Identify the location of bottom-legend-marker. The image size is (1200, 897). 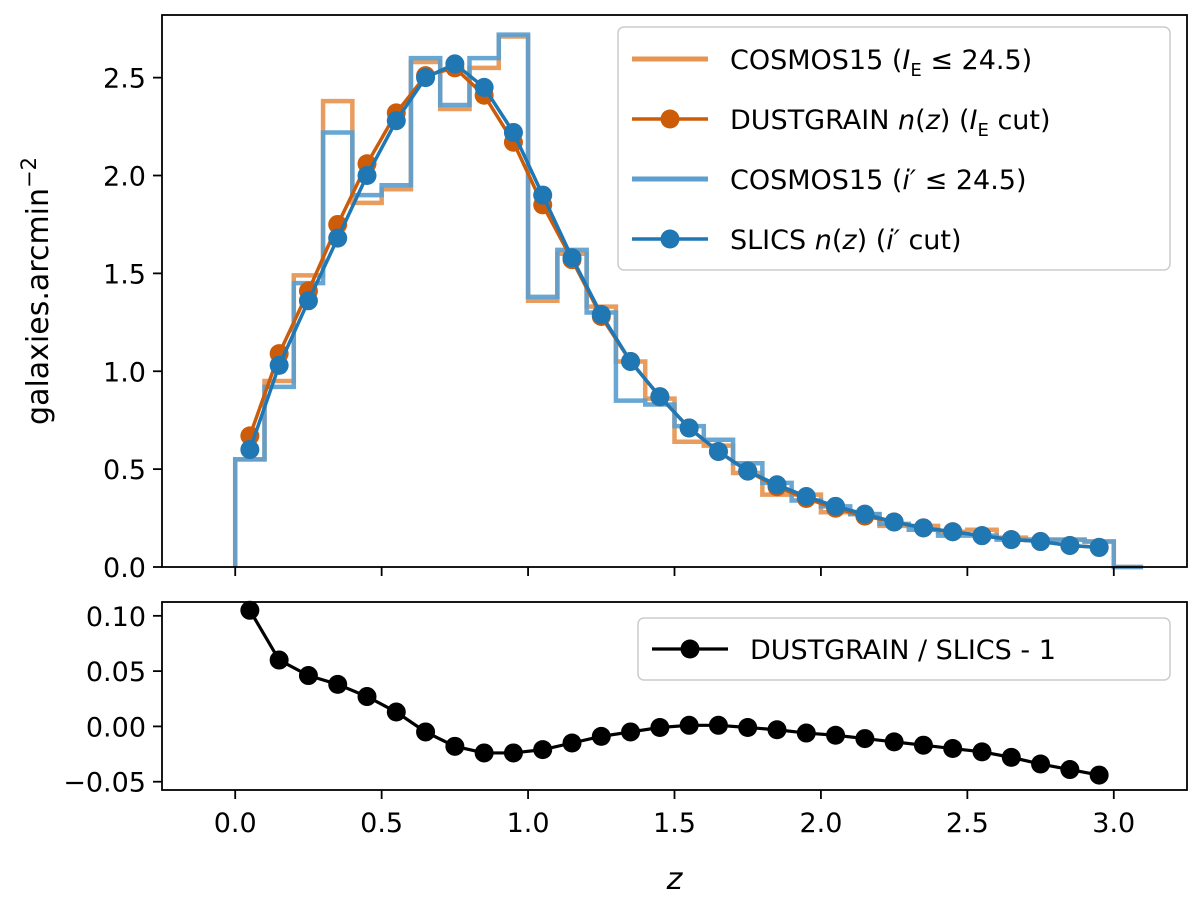
(690, 649).